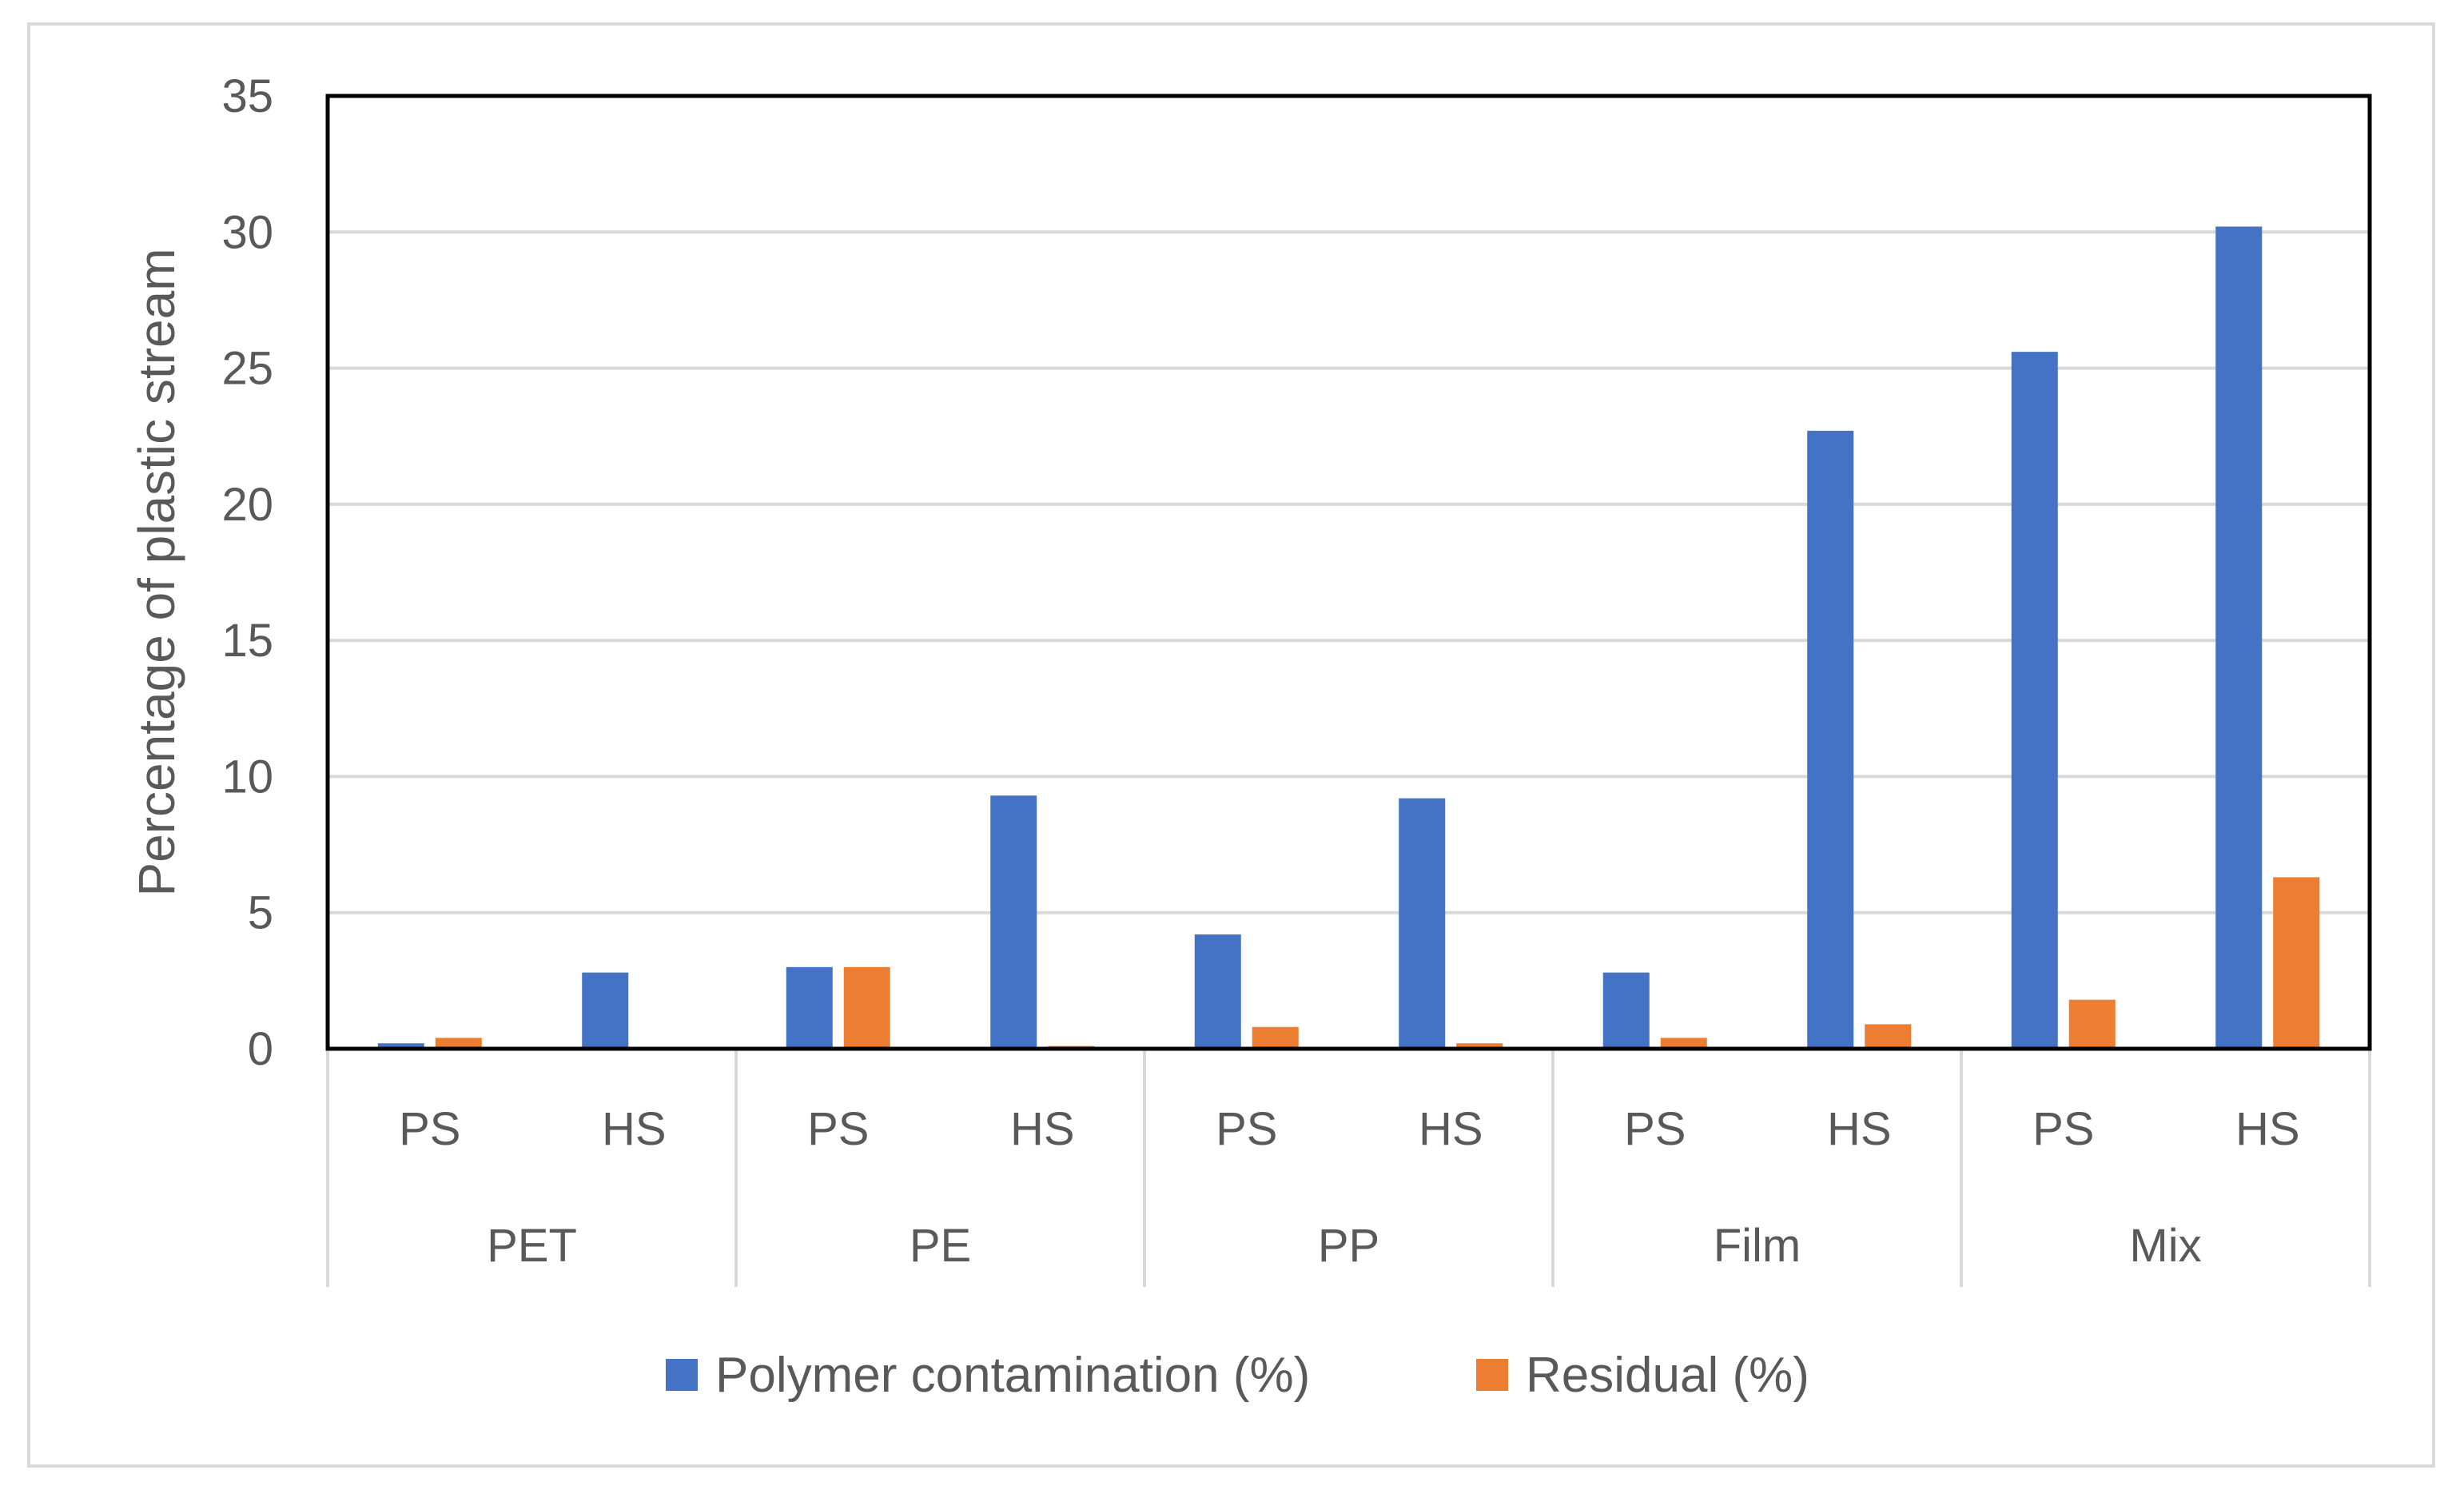 This screenshot has width=2464, height=1494. Describe the element at coordinates (1013, 1375) in the screenshot. I see `legend-label: Polymer contamination (%)` at that location.